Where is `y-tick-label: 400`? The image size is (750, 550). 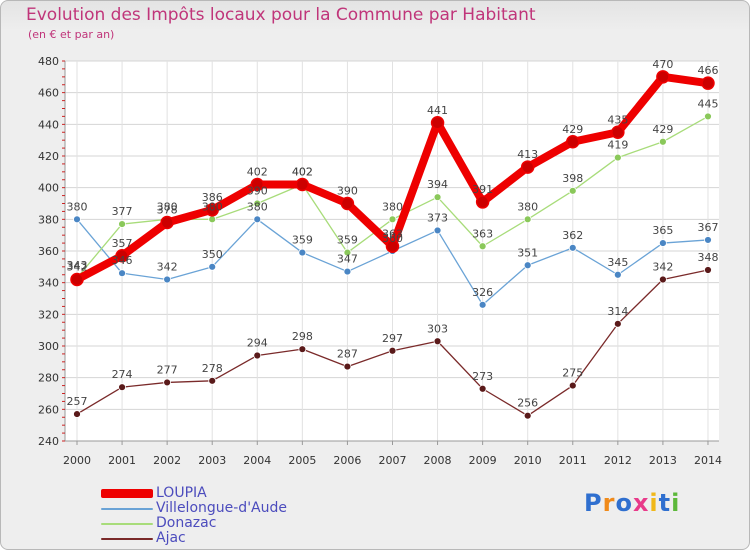 y-tick-label: 400 is located at coordinates (48, 188).